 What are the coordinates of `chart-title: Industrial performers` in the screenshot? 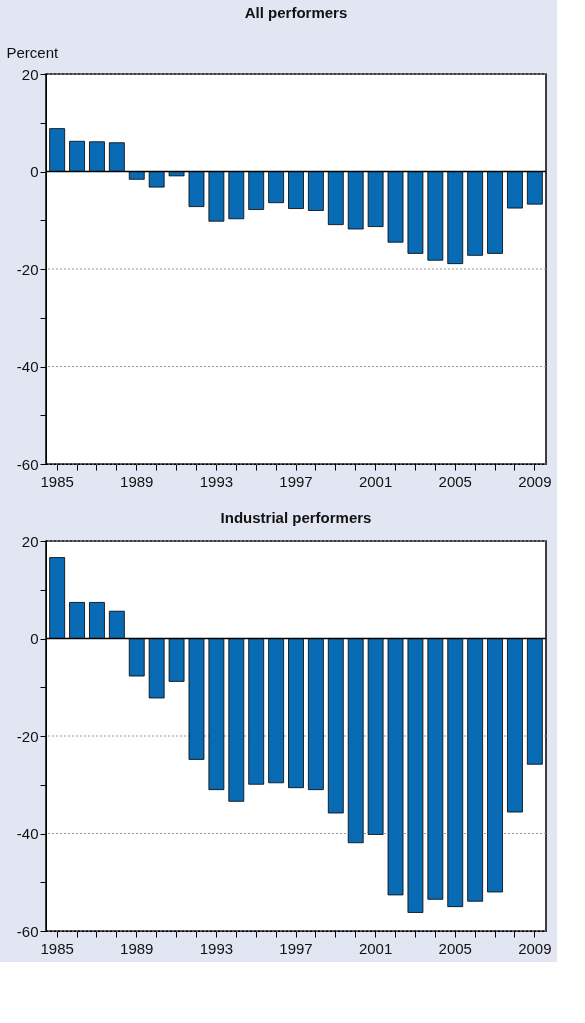 It's located at (296, 517).